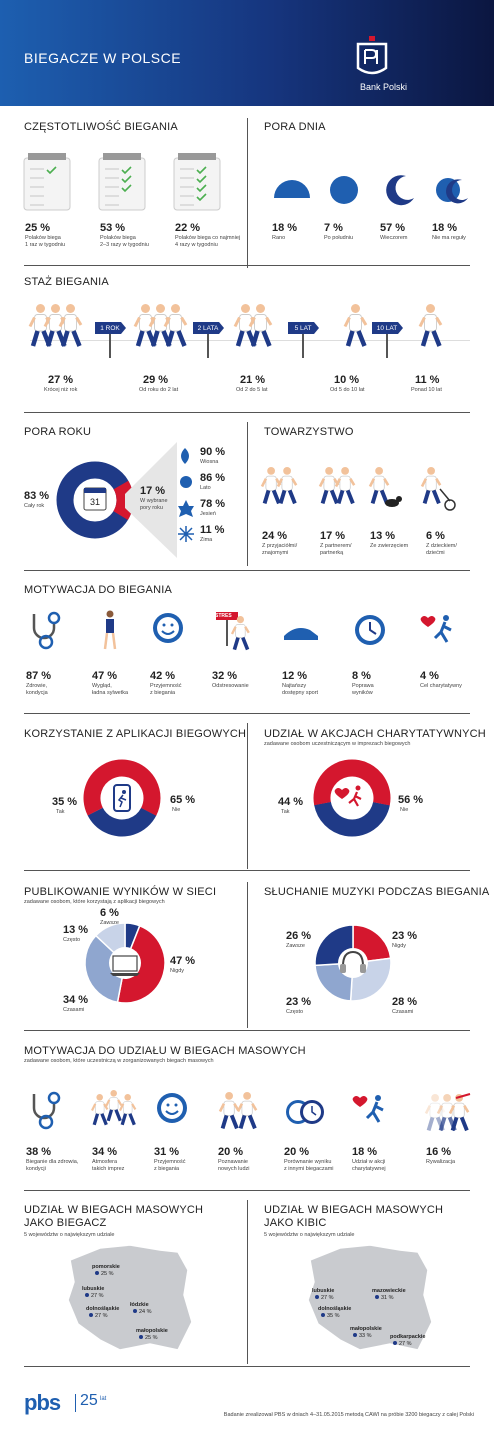 The width and height of the screenshot is (494, 1440). Describe the element at coordinates (154, 504) in the screenshot. I see `rok-selected-label: W wybrane pory roku` at that location.